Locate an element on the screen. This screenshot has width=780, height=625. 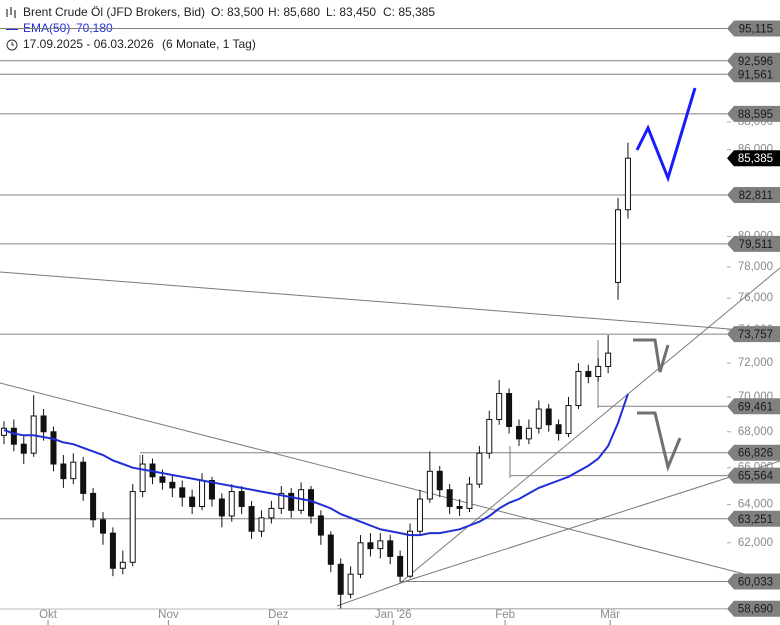
chart-icon is located at coordinates (11, 12).